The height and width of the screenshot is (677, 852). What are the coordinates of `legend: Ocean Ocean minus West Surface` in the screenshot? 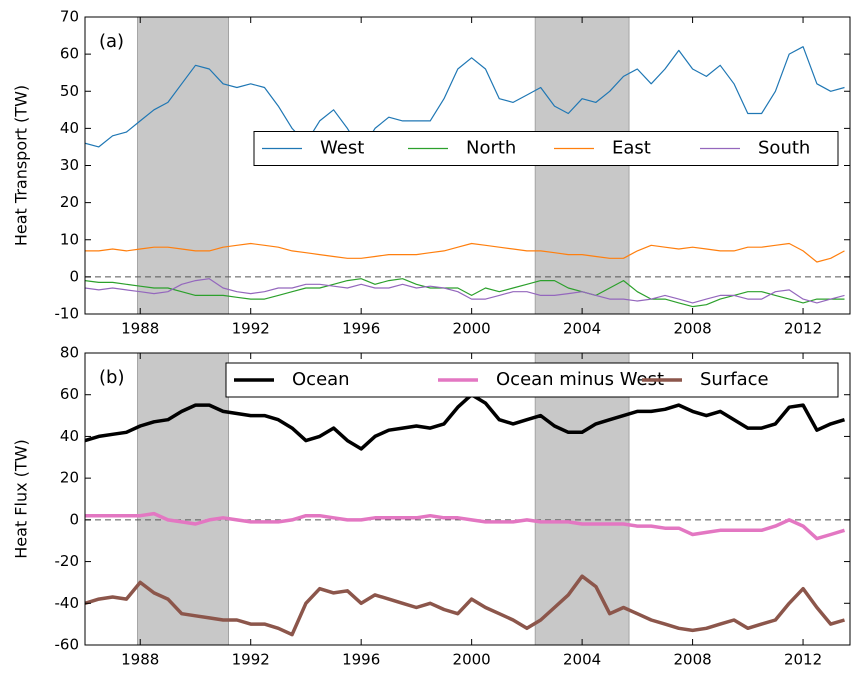 It's located at (532, 380).